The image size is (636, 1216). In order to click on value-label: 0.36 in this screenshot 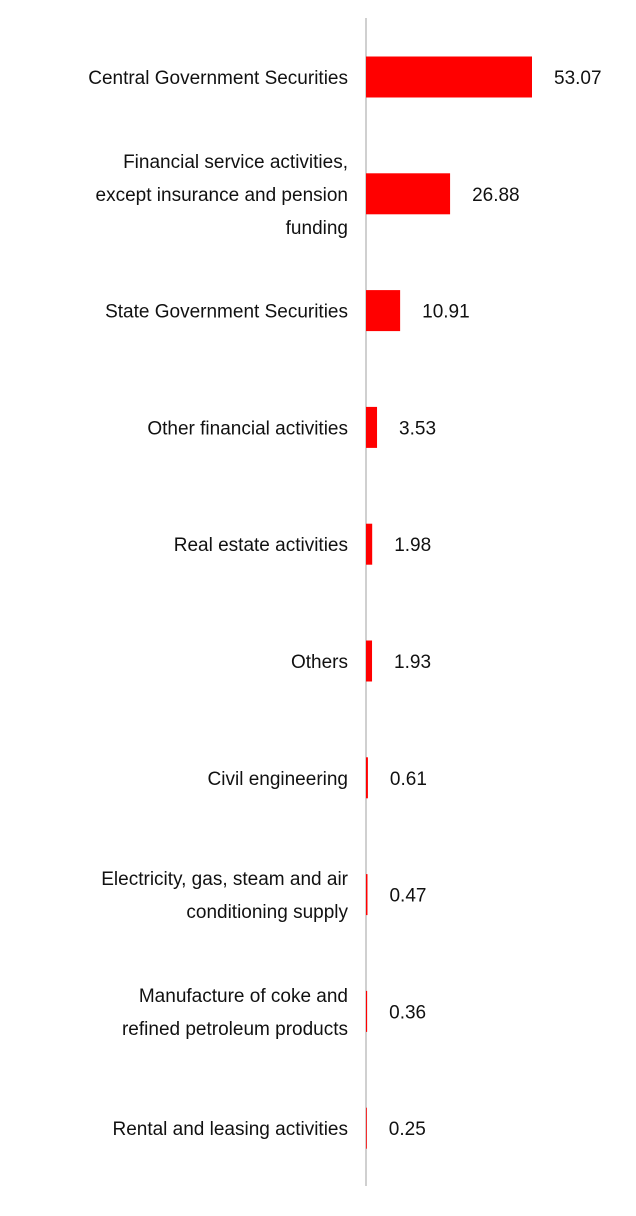, I will do `click(407, 1012)`.